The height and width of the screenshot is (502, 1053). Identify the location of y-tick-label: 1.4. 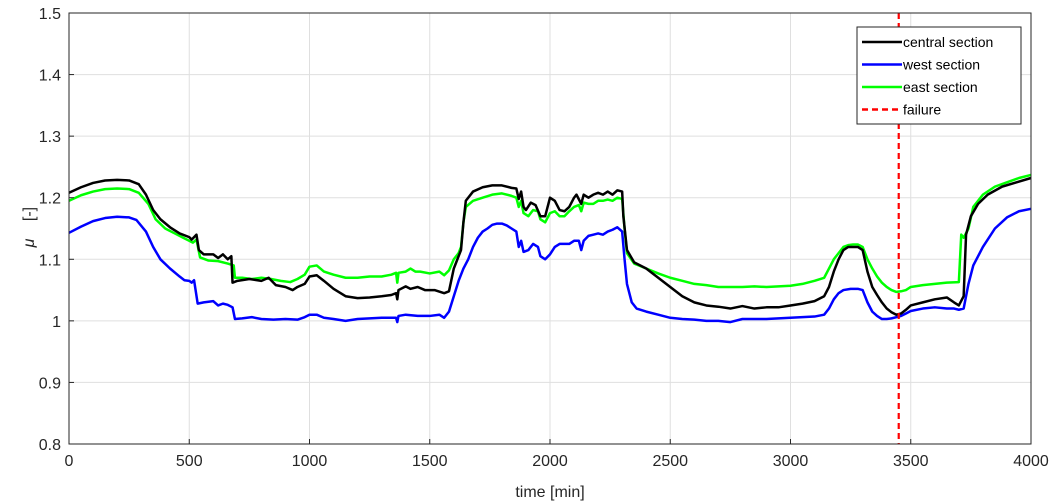
(50, 76).